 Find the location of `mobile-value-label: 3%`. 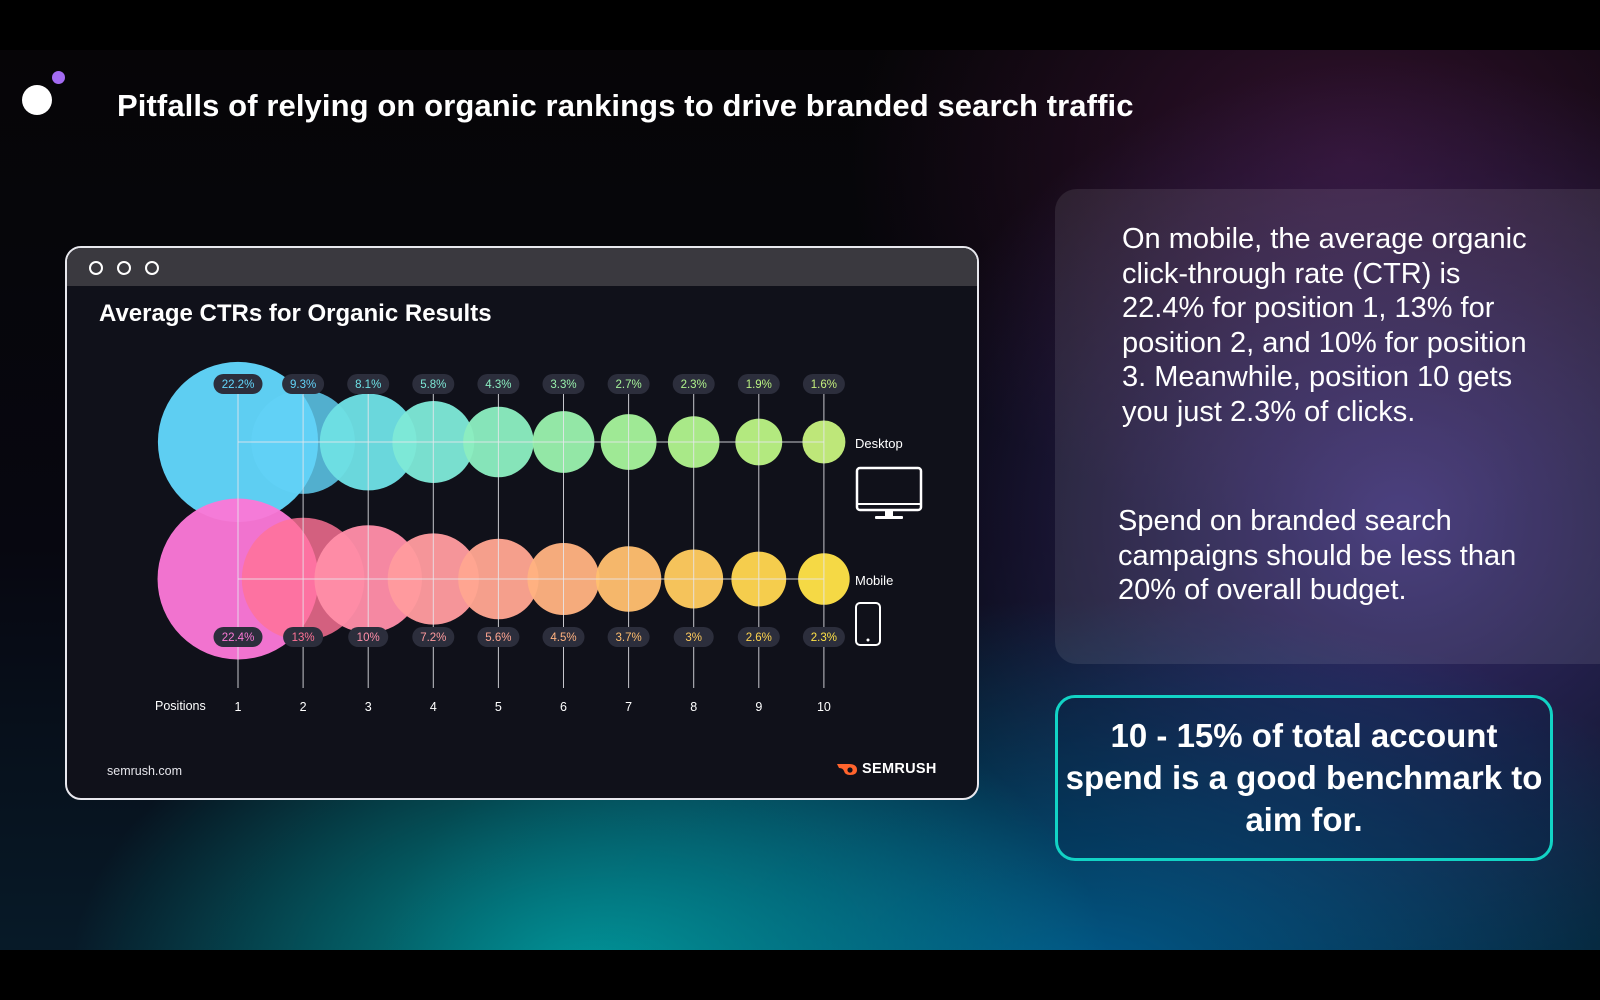

mobile-value-label: 3% is located at coordinates (693, 637).